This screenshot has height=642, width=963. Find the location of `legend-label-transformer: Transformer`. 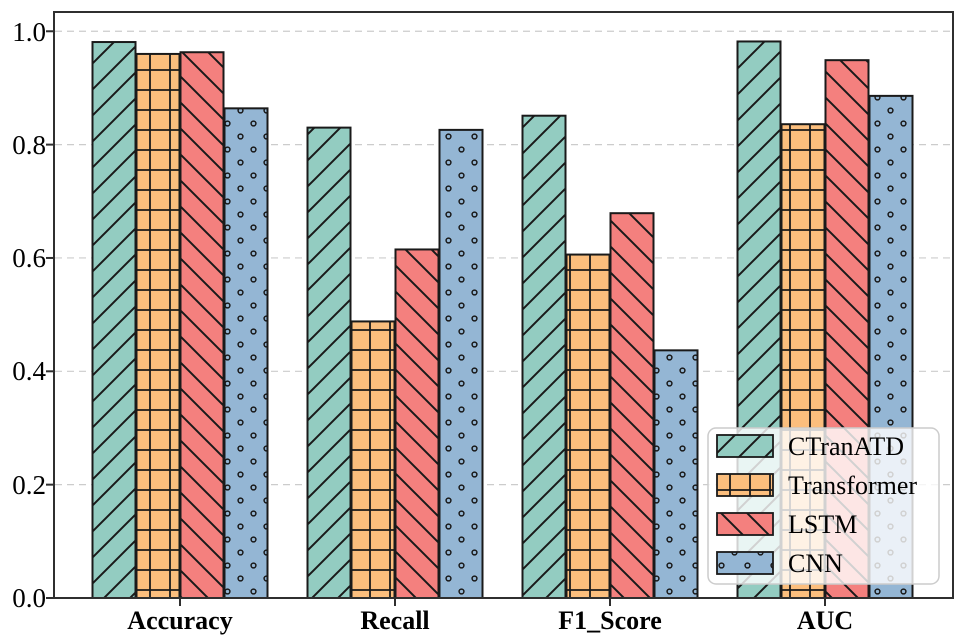

legend-label-transformer: Transformer is located at coordinates (852, 485).